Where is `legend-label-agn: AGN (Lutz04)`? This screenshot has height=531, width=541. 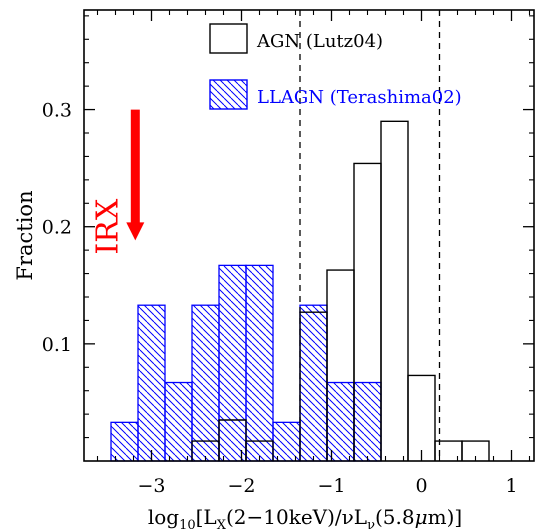 legend-label-agn: AGN (Lutz04) is located at coordinates (319, 41).